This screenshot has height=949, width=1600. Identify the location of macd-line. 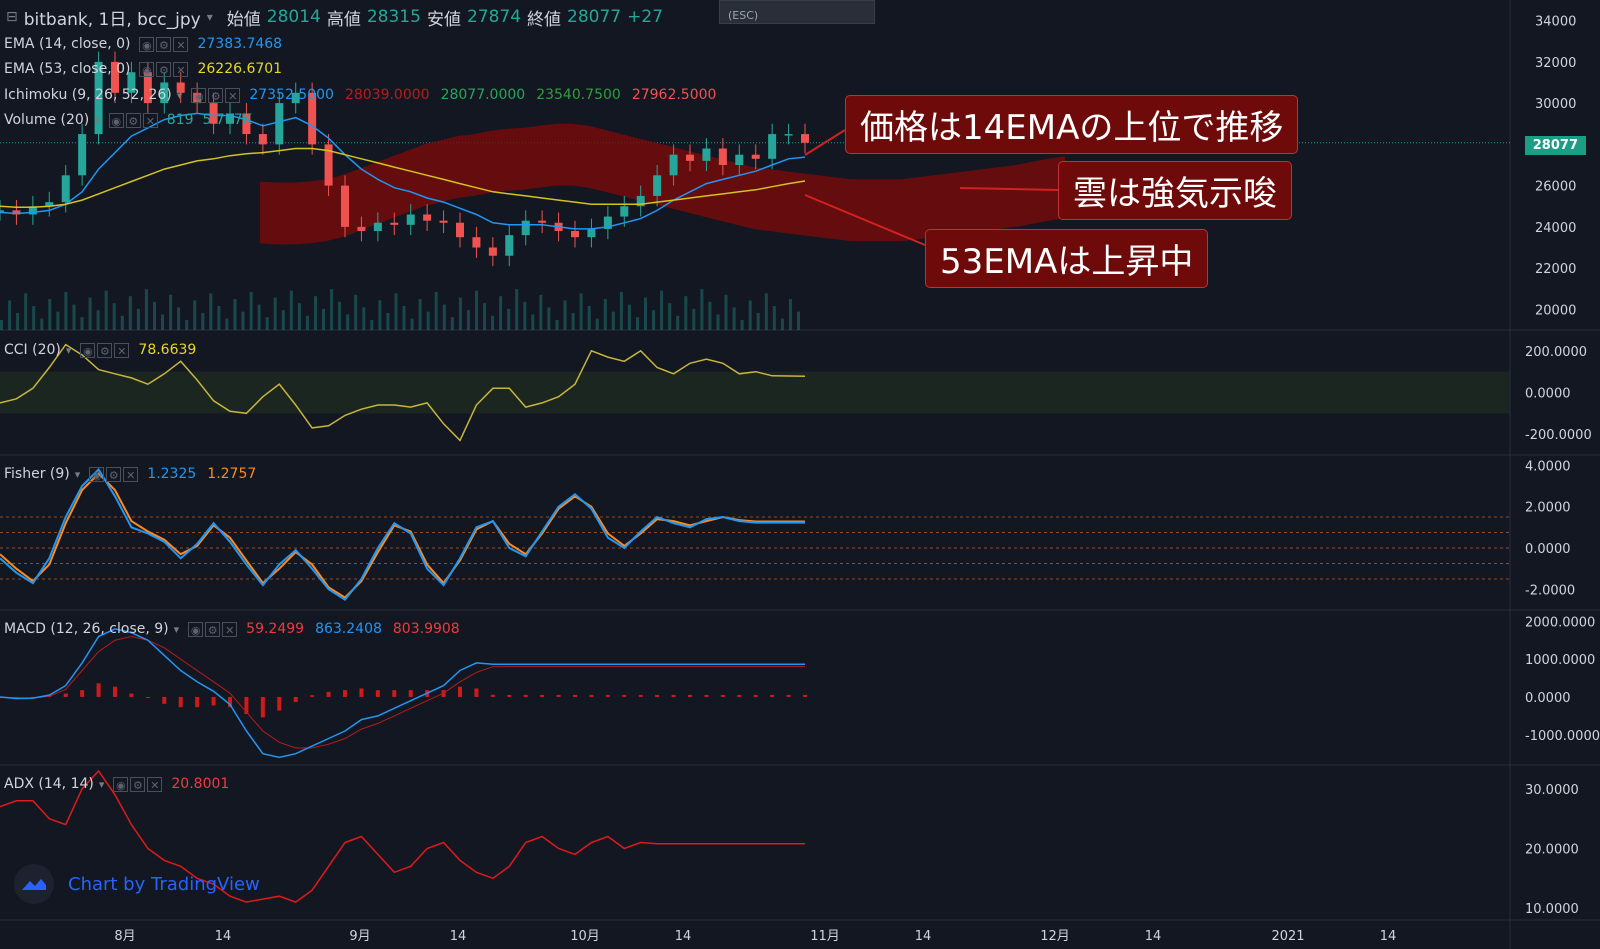
(402, 693).